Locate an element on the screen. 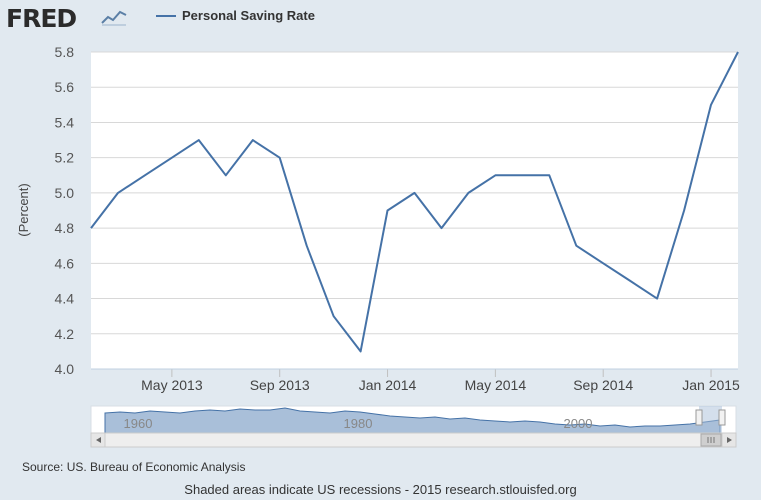 This screenshot has height=500, width=761. x-tick-label: May 2013 is located at coordinates (172, 385).